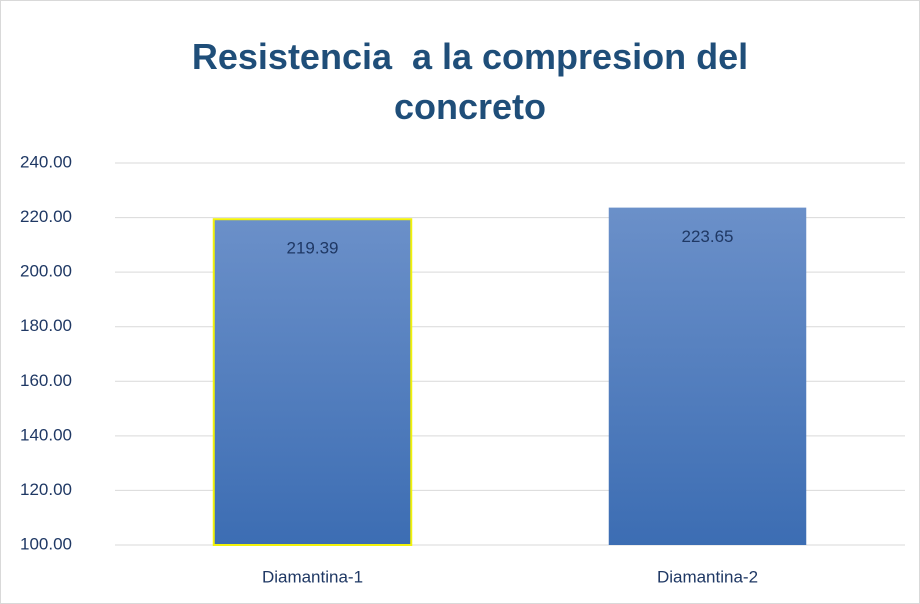 This screenshot has height=604, width=920. Describe the element at coordinates (46, 325) in the screenshot. I see `y-tick-label: 180.00` at that location.